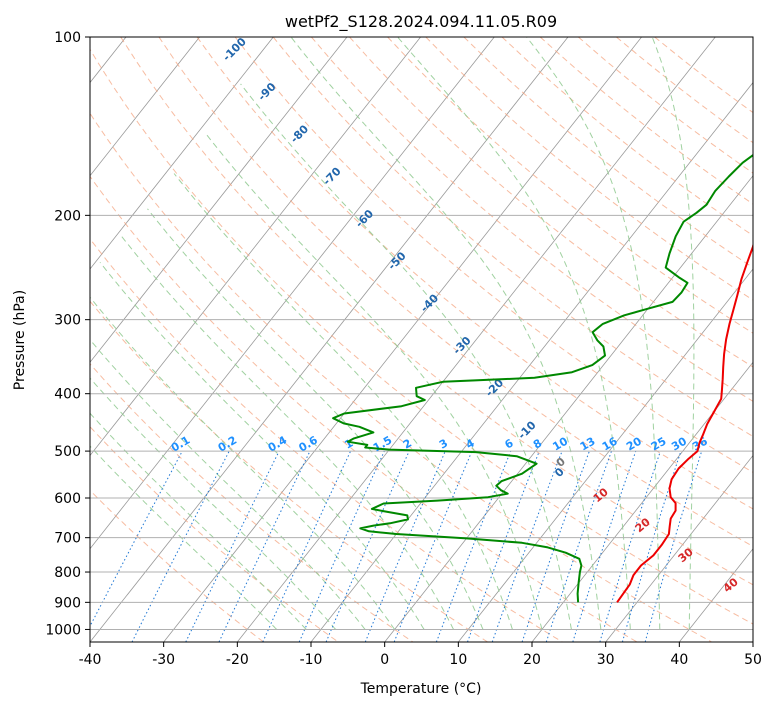 This screenshot has width=775, height=708. What do you see at coordinates (606, 660) in the screenshot?
I see `x-tick-label: 30` at bounding box center [606, 660].